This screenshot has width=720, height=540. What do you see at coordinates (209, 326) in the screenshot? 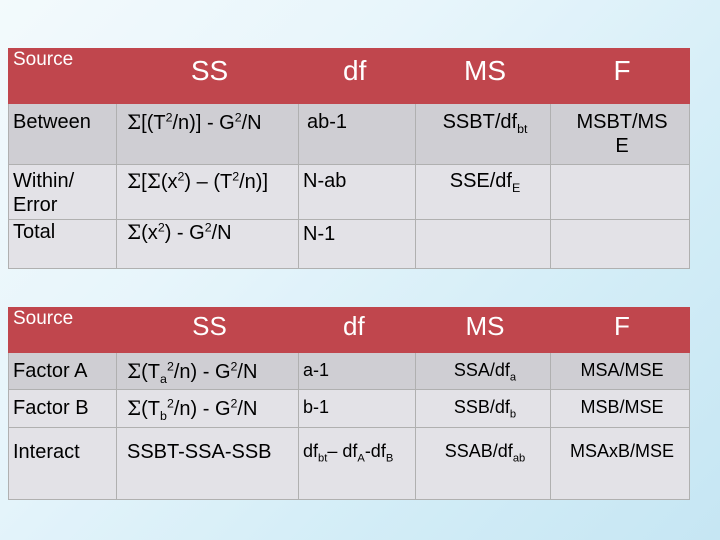
I see `table2-header-ss-label: SS` at bounding box center [209, 326].